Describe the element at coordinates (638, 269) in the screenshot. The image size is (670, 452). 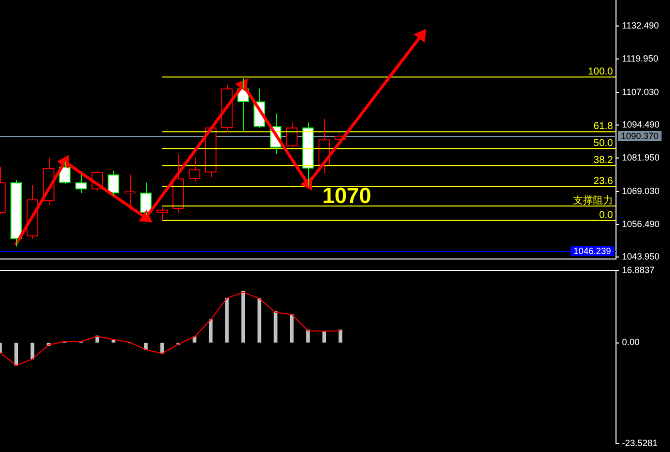
I see `y-tick-label: 16.8837` at that location.